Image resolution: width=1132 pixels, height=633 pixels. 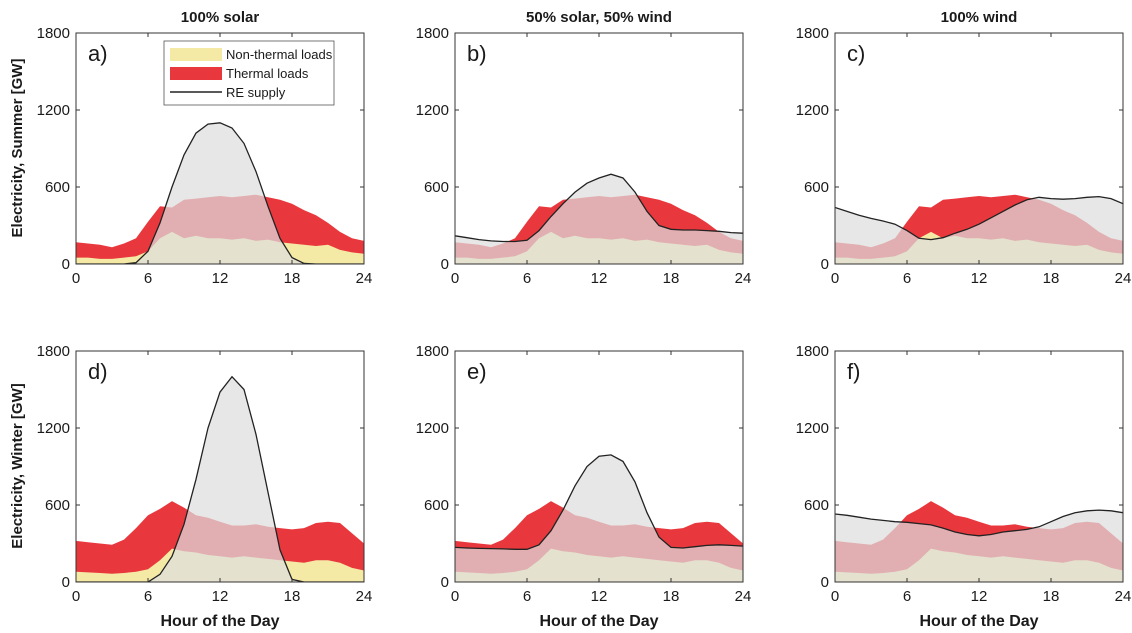 What do you see at coordinates (220, 17) in the screenshot?
I see `column-title-1: 100% solar` at bounding box center [220, 17].